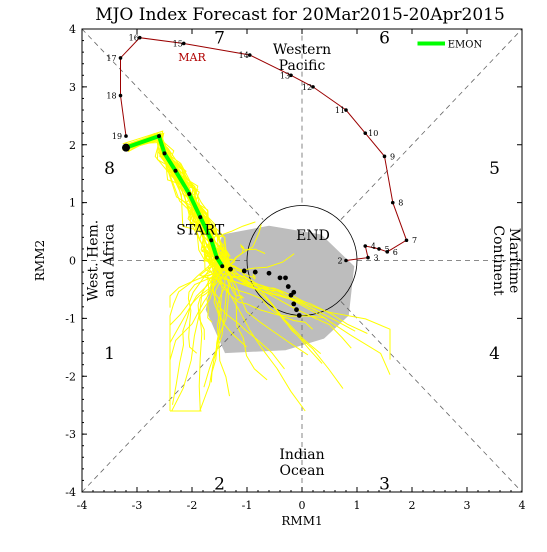 Image resolution: width=547 pixels, height=552 pixels. I want to click on start-label: START, so click(200, 230).